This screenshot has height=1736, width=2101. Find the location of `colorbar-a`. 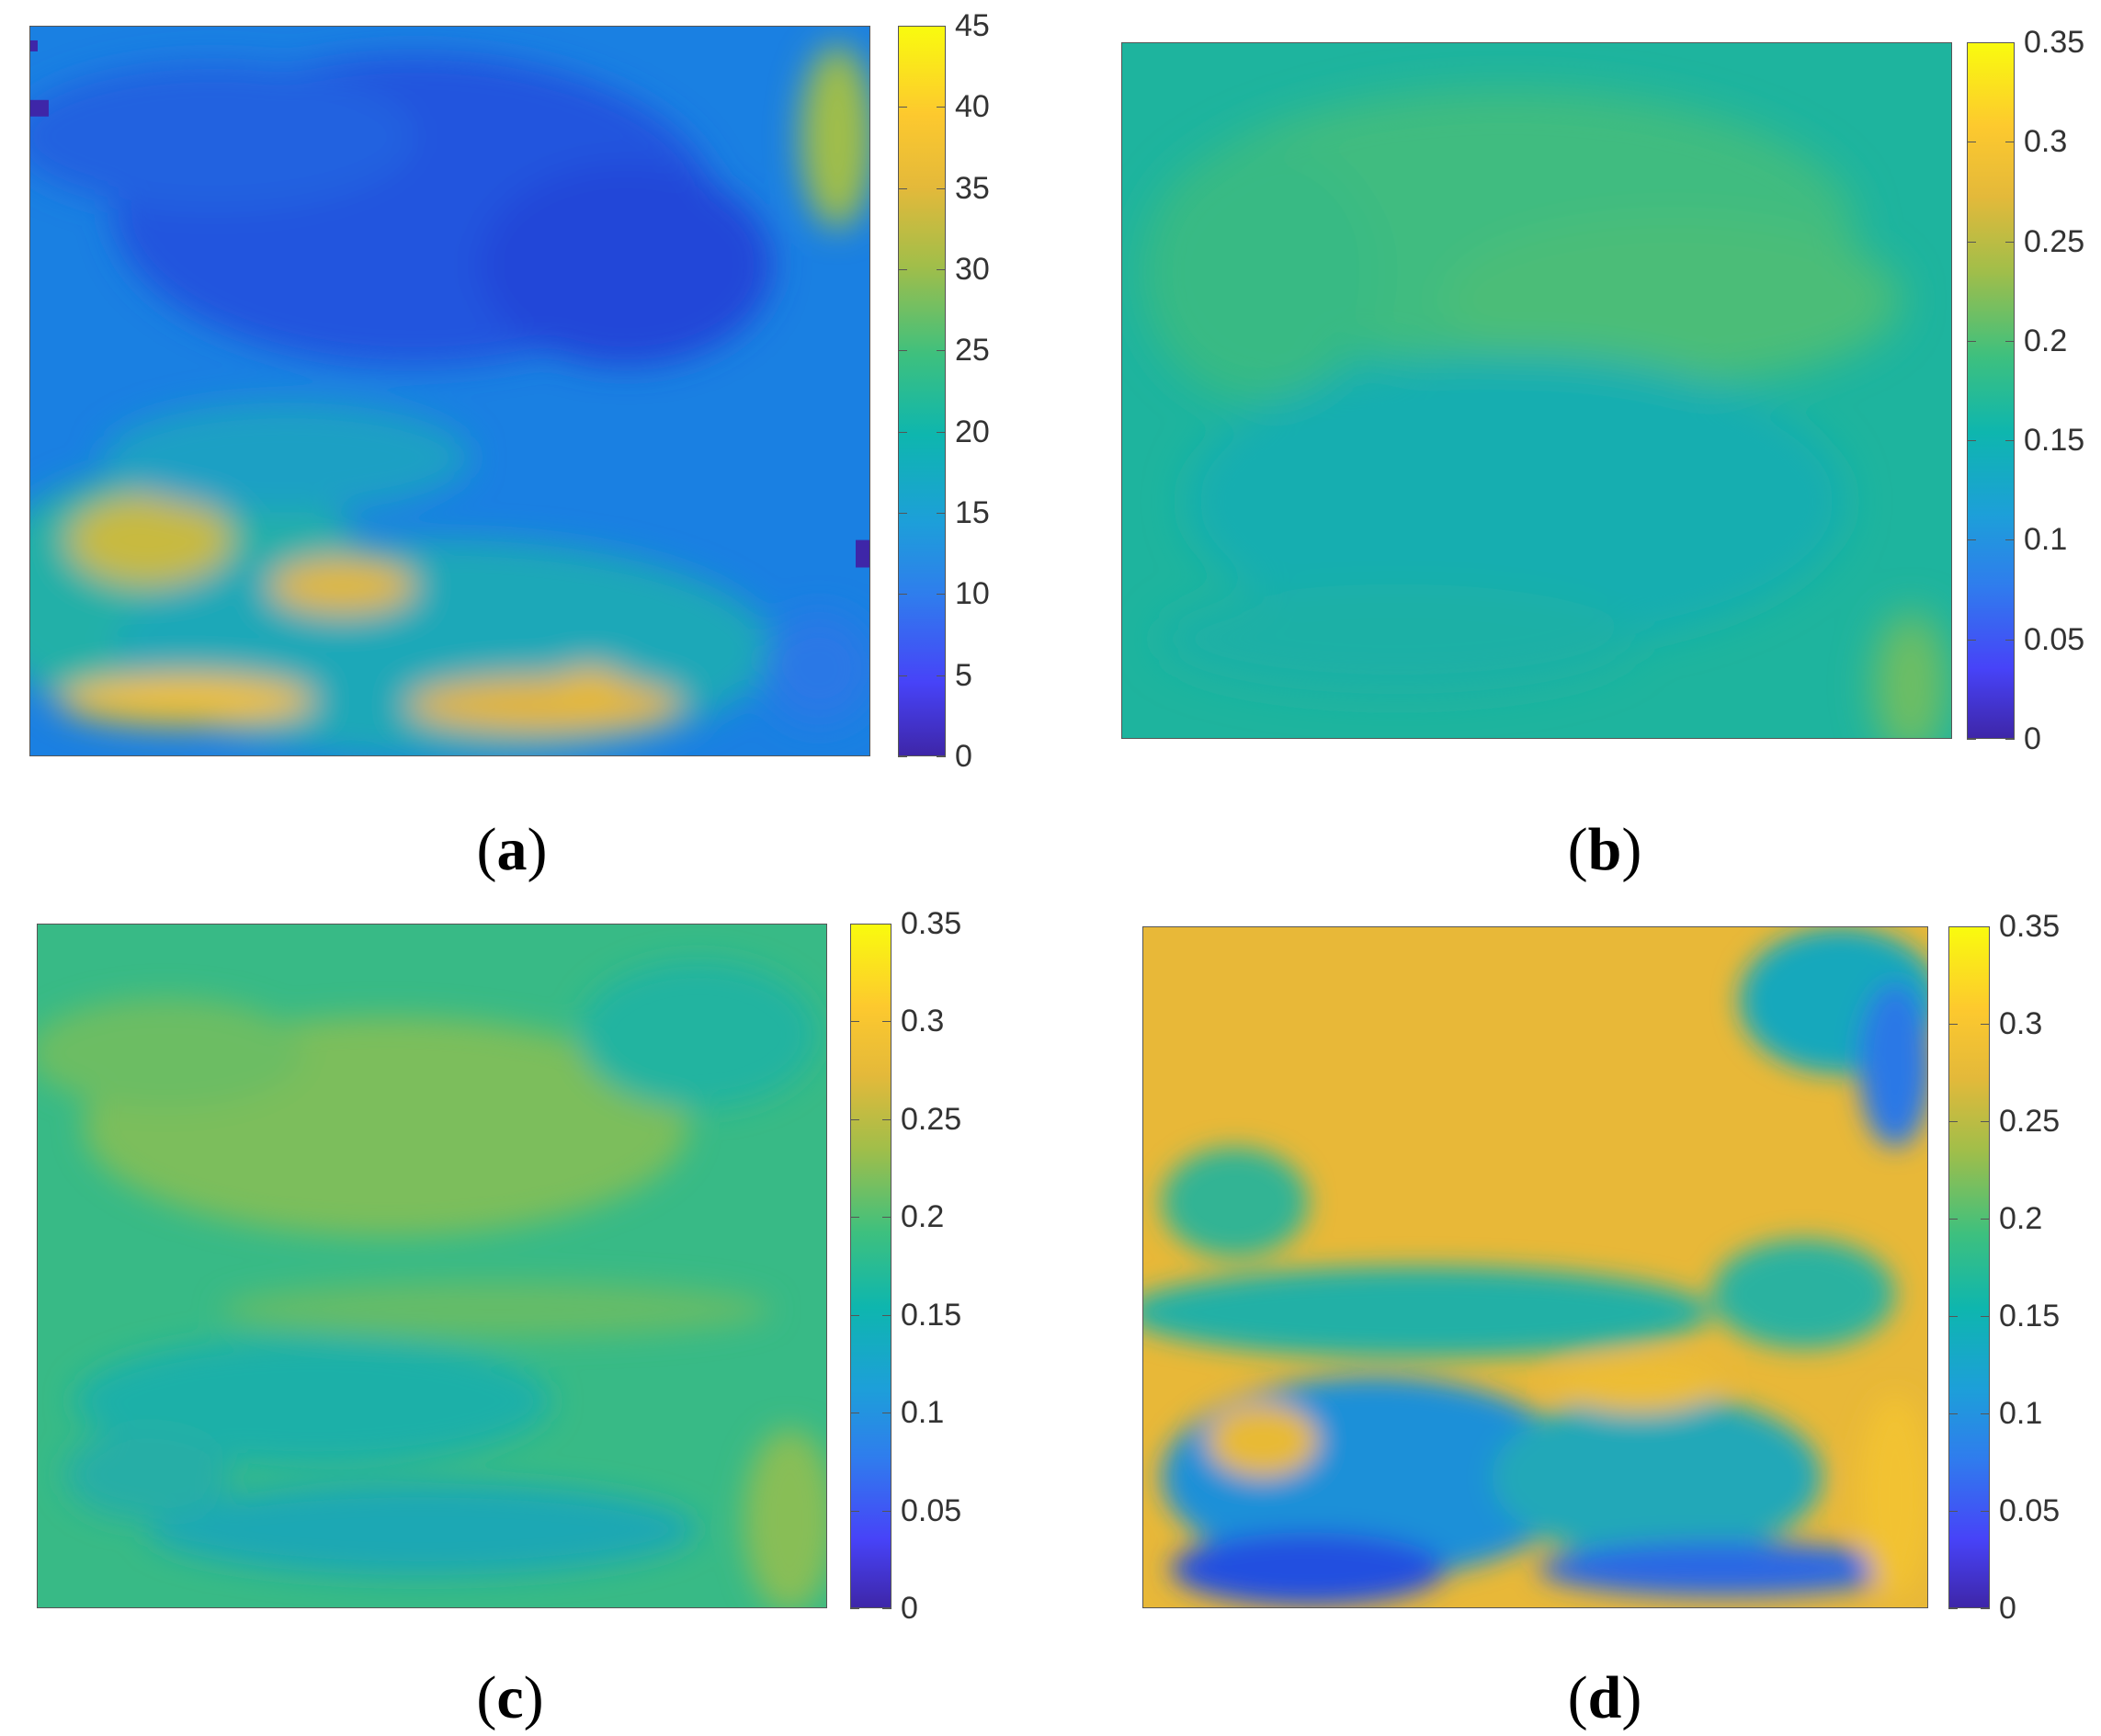

colorbar-a is located at coordinates (922, 391).